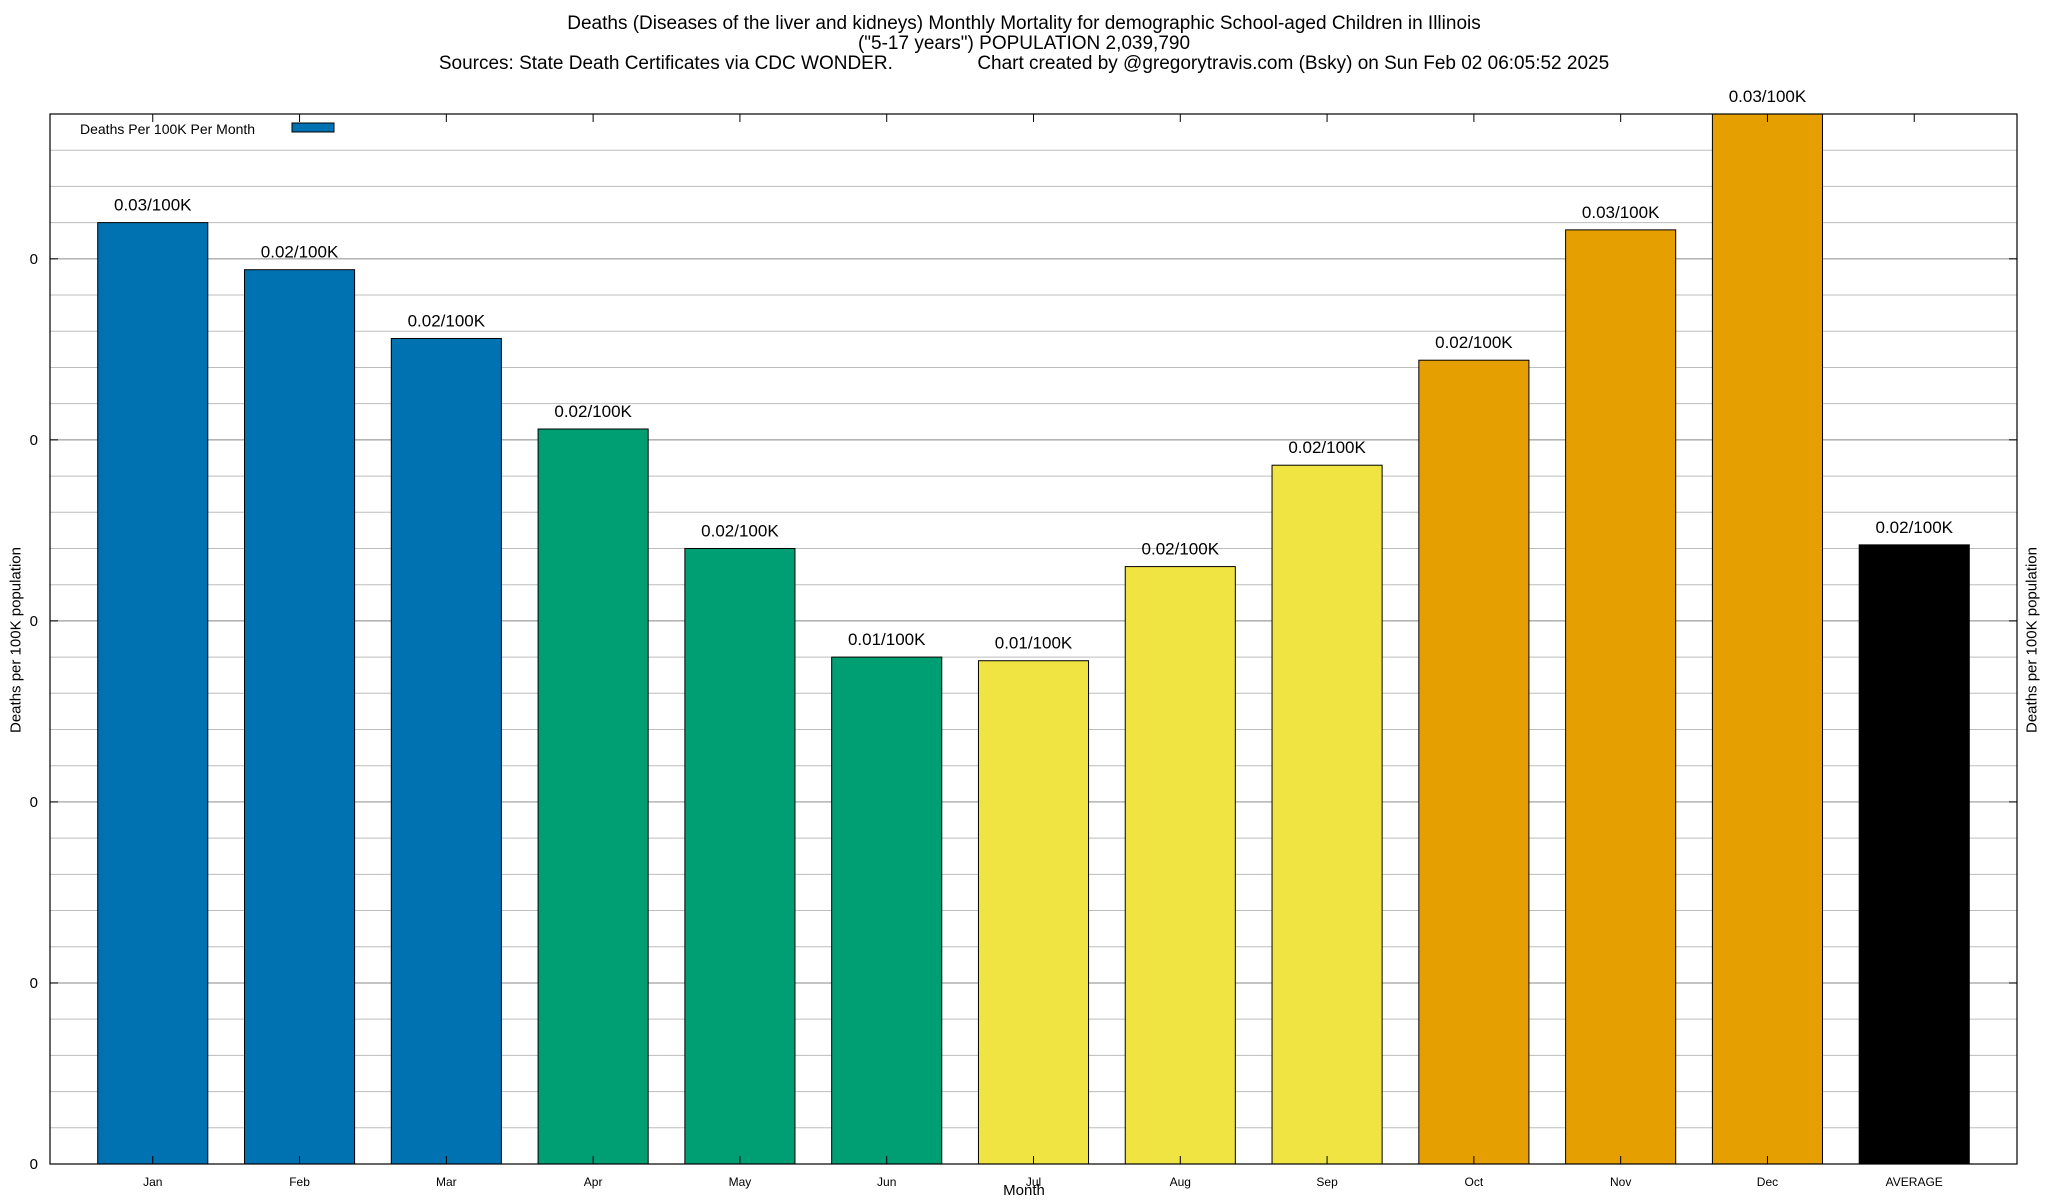  Describe the element at coordinates (152, 1182) in the screenshot. I see `x-tick-label: Jan` at that location.